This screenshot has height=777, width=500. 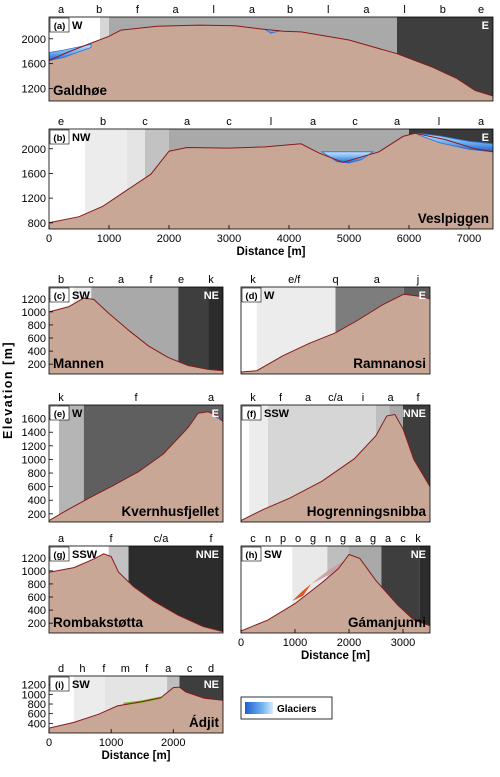 What do you see at coordinates (258, 53) in the screenshot?
I see `panel-1: 1200 1600 2000 a b f a l a b l a l b e (a) W E Galdhøe` at bounding box center [258, 53].